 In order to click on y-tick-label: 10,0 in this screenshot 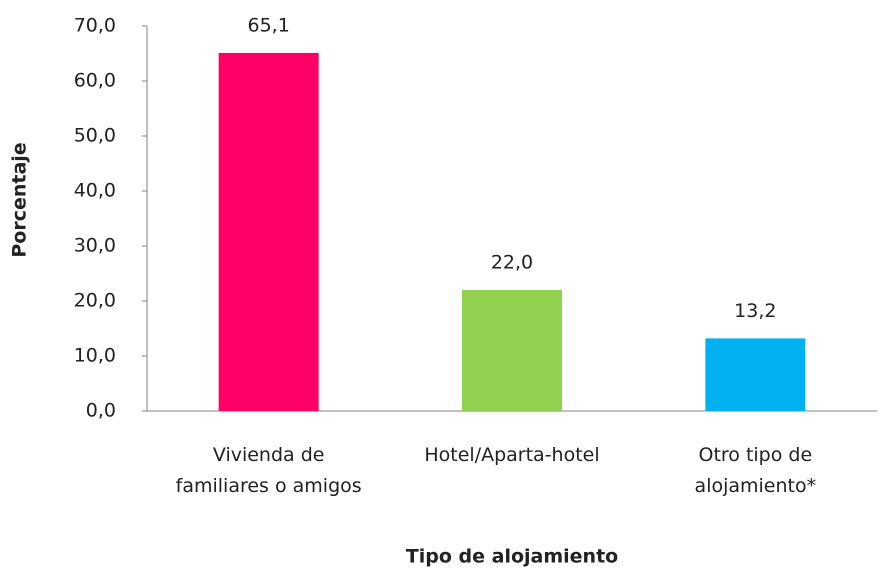, I will do `click(95, 356)`.